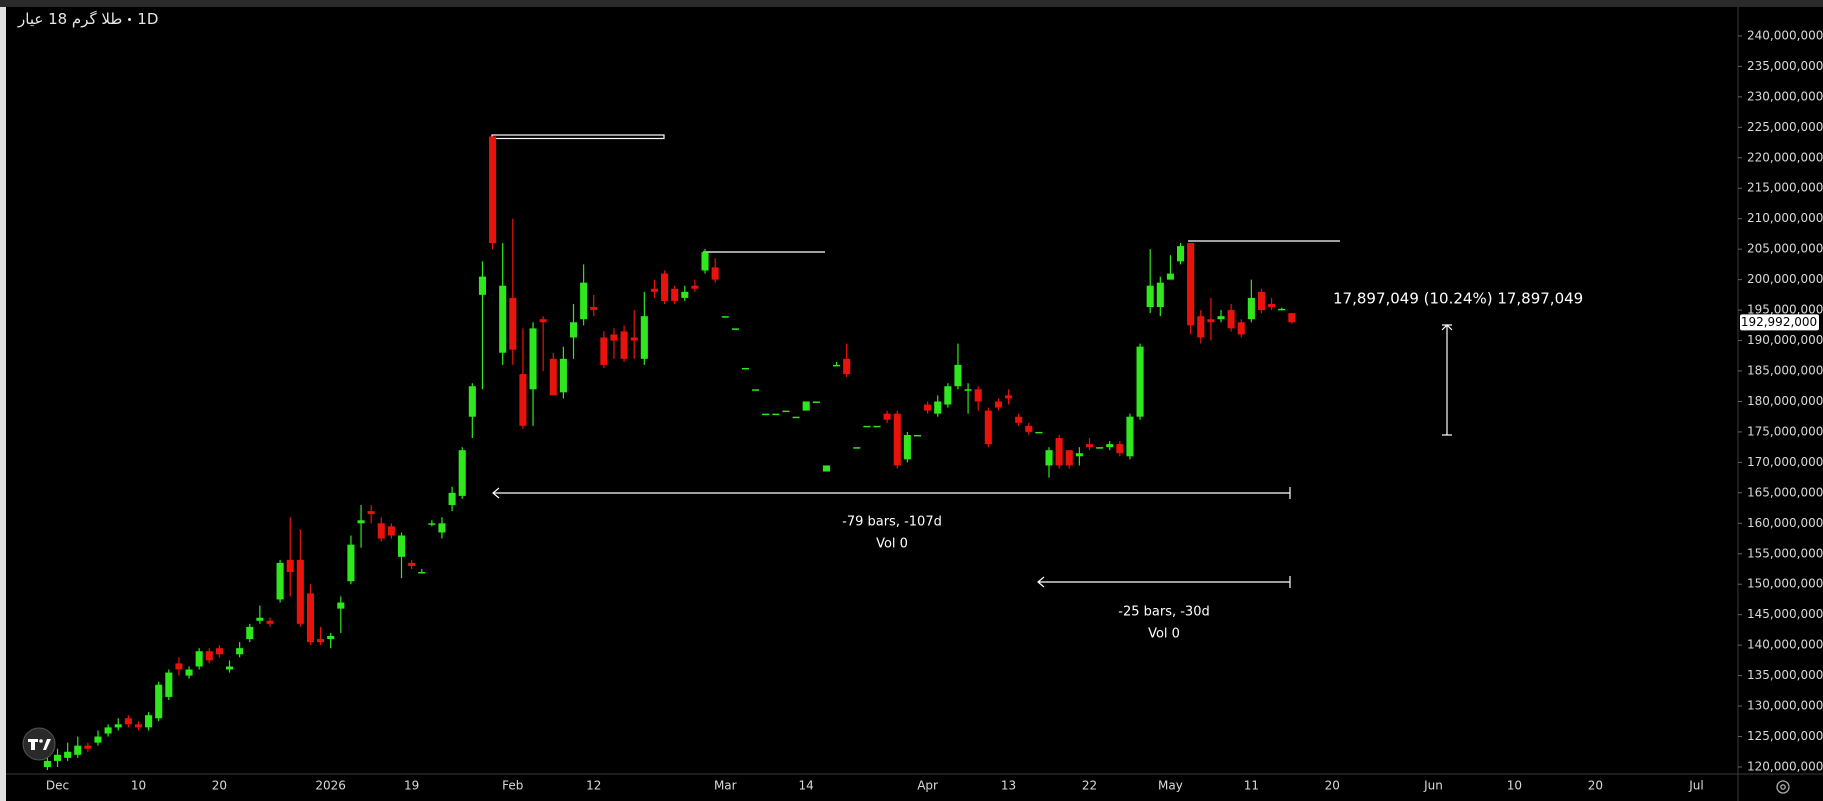  I want to click on y-tick-label: 205,000,000, so click(1785, 249).